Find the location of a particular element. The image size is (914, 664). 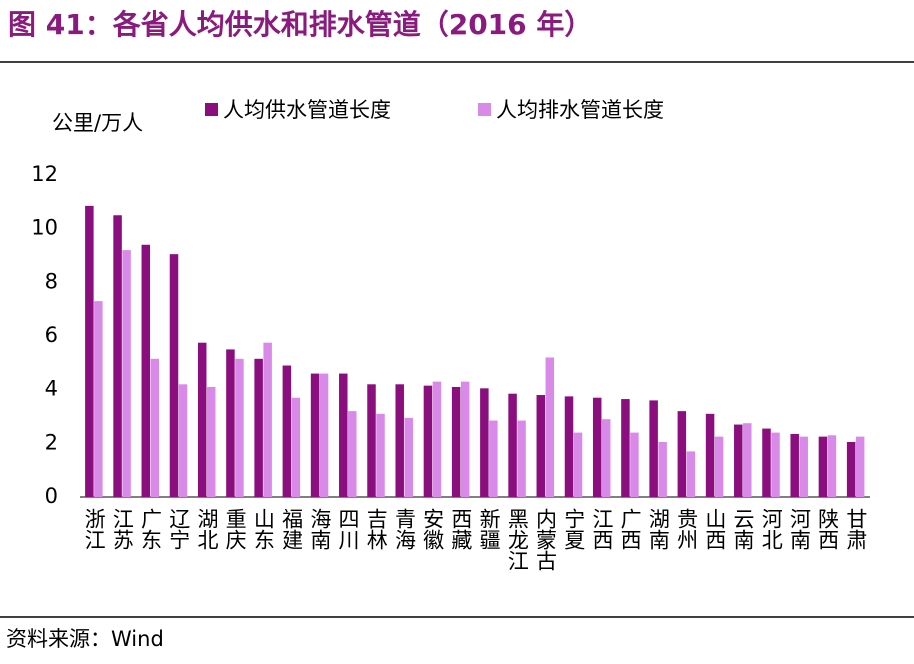

legend-label: 人均供水管道长度 is located at coordinates (307, 110).